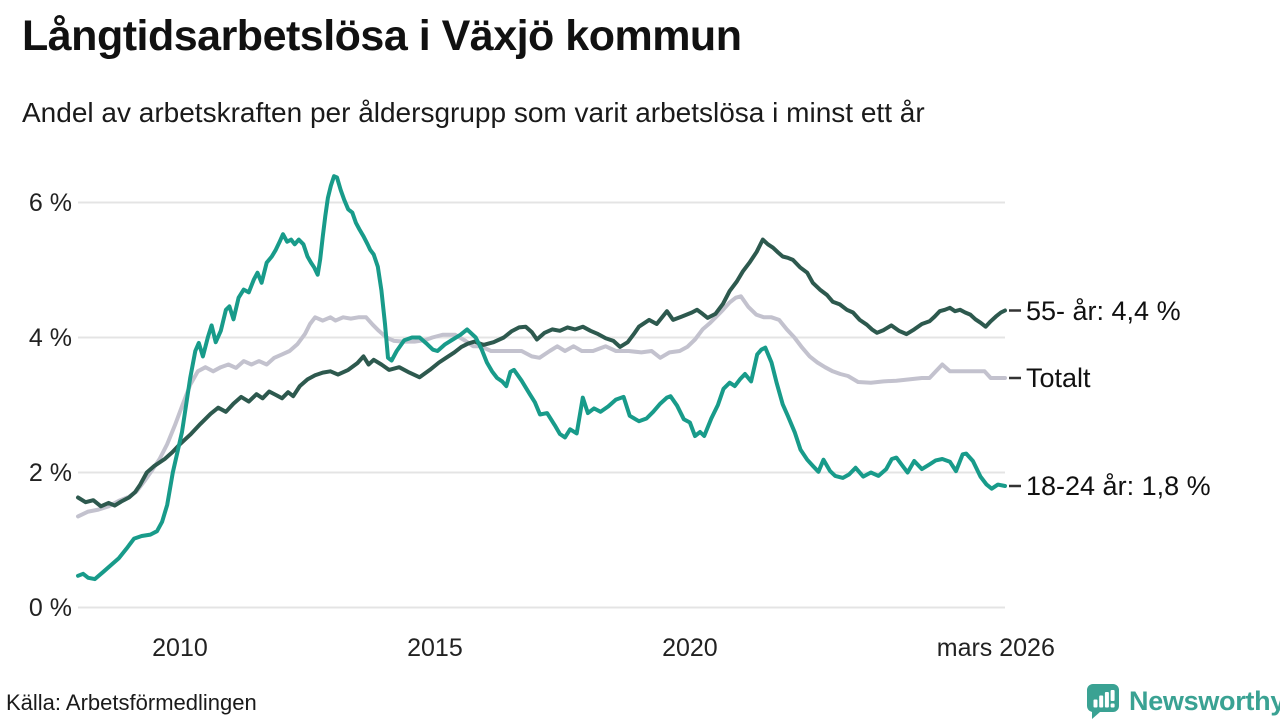 The image size is (1280, 720). I want to click on x-tick-0: 2010, so click(180, 648).